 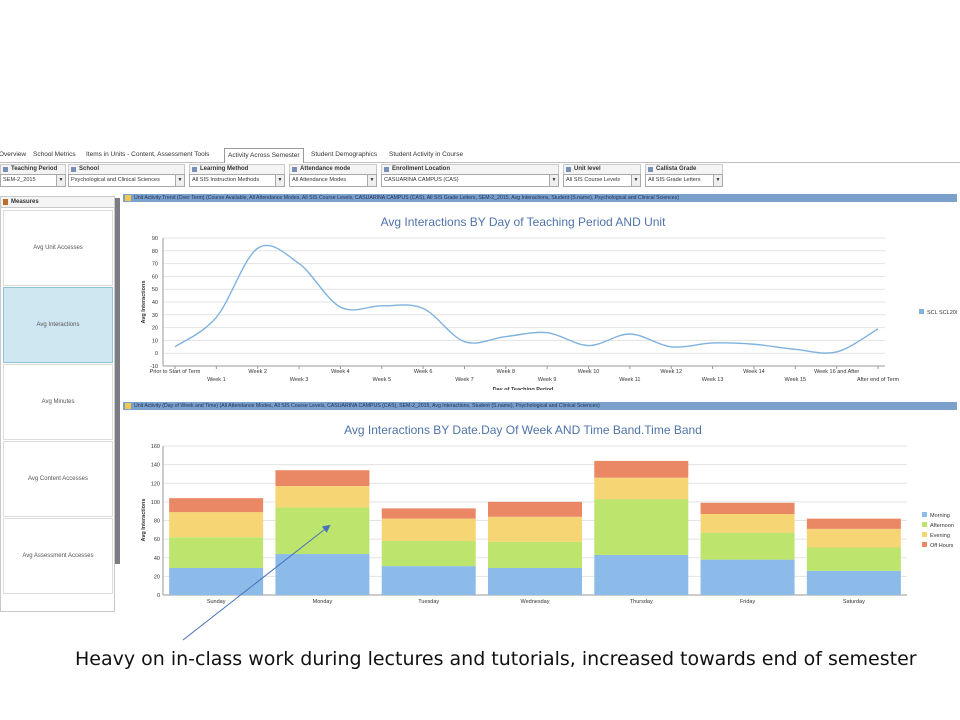 I want to click on measures-header: Measures, so click(x=57, y=202).